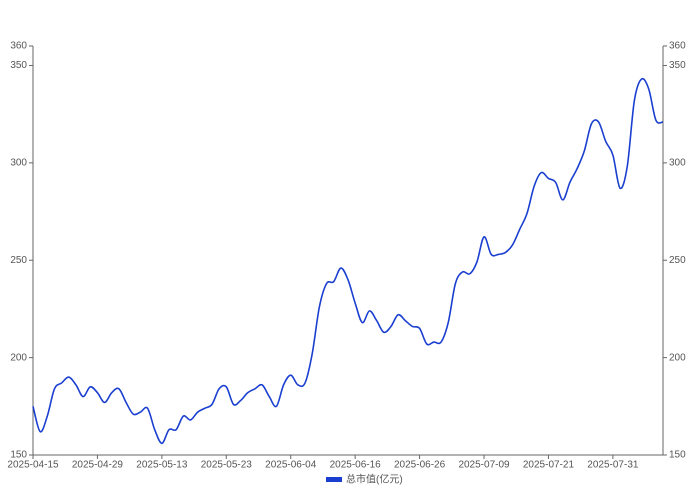 This screenshot has height=495, width=700. Describe the element at coordinates (334, 479) in the screenshot. I see `legend-swatch` at that location.